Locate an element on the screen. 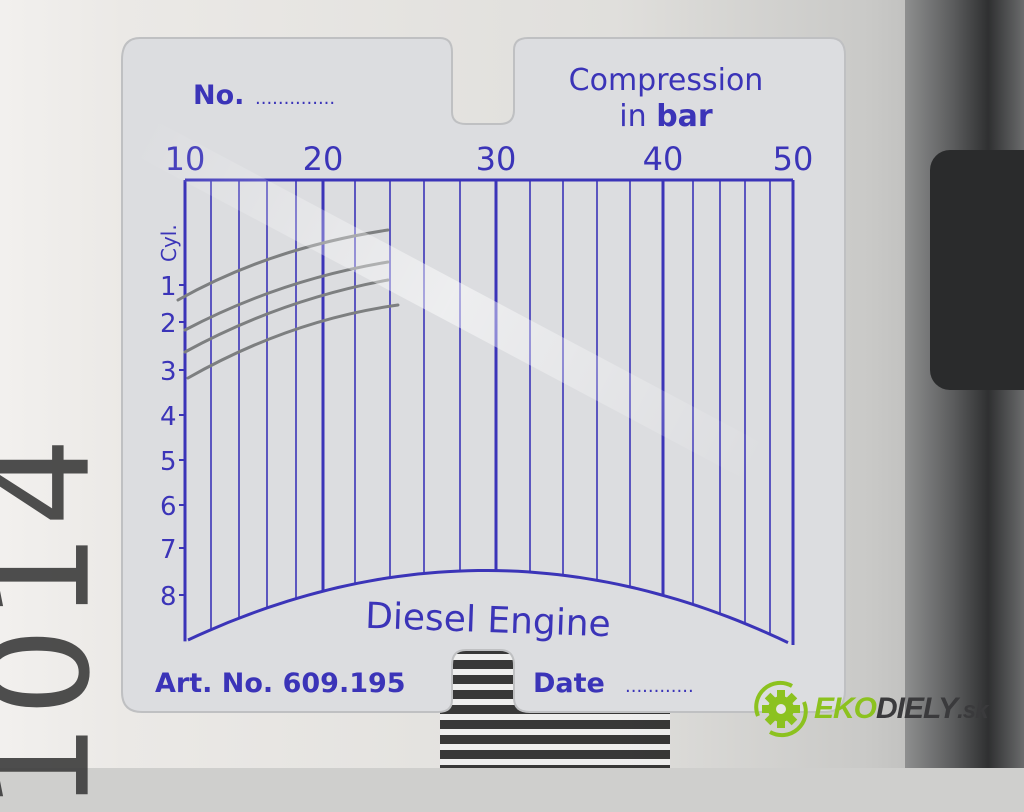  cyl-axis-label: Cyl. is located at coordinates (169, 243).